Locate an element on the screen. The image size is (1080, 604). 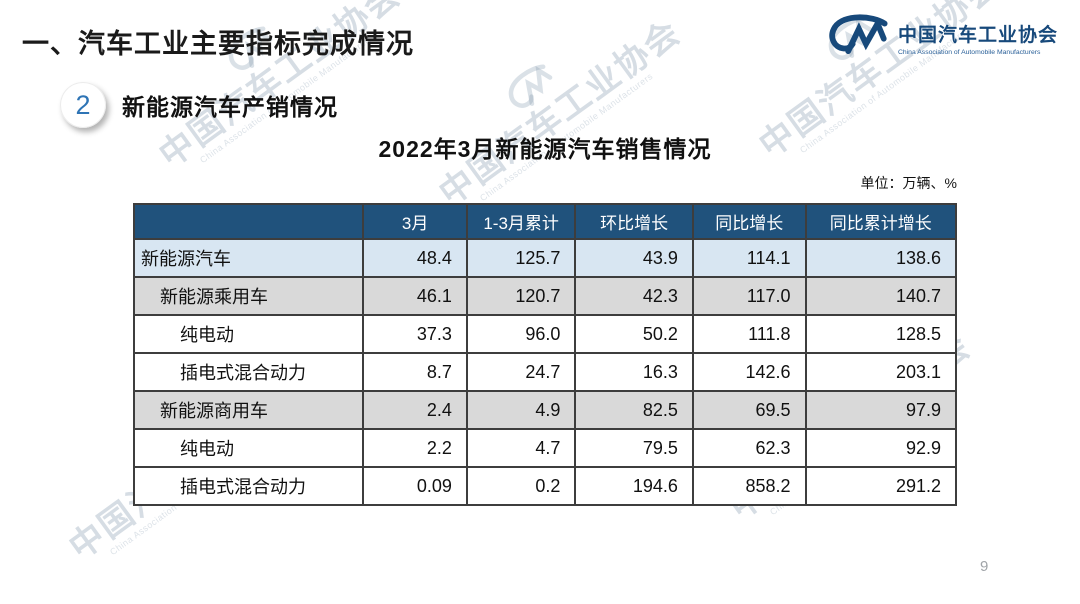
value-cell: 142.6 is located at coordinates (749, 372).